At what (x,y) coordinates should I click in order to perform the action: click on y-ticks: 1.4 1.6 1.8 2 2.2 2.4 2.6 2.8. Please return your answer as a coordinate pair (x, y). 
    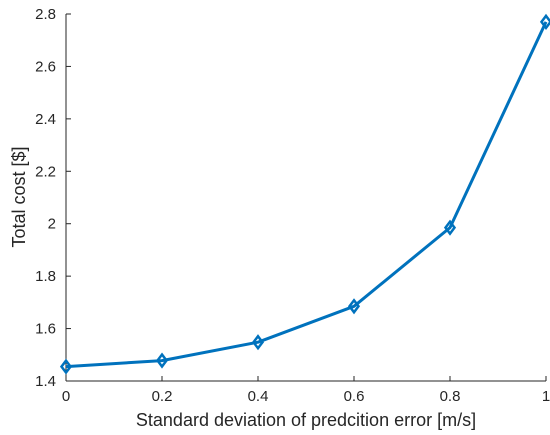
    Looking at the image, I should click on (53, 198).